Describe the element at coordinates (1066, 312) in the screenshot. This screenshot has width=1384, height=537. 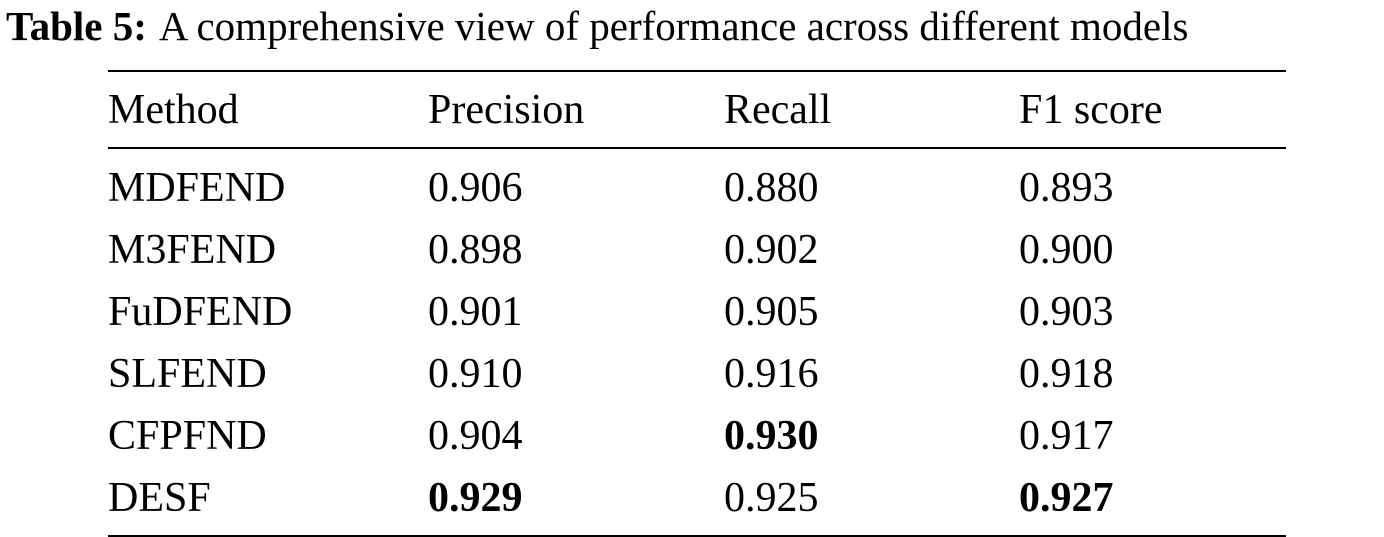
I see `cell-f1: 0.903` at that location.